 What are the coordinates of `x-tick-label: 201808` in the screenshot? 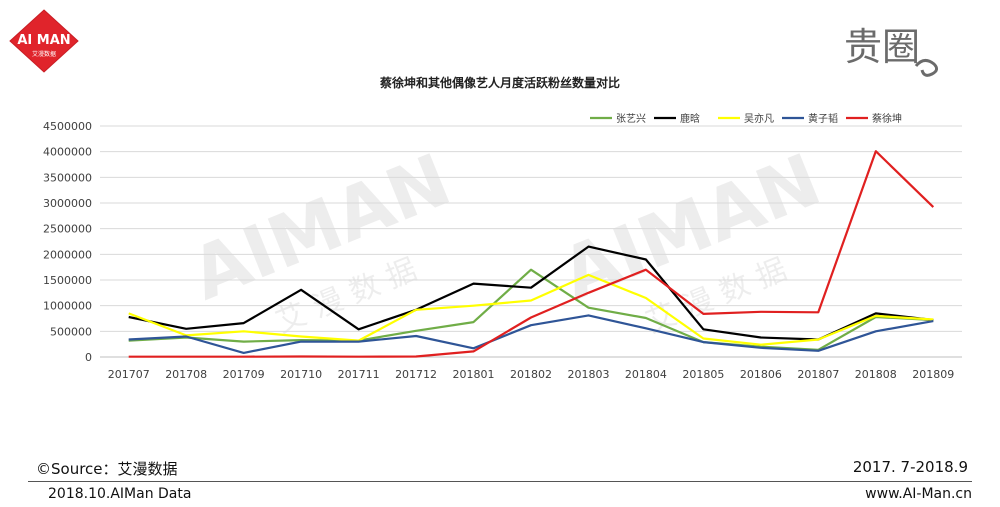 It's located at (876, 374).